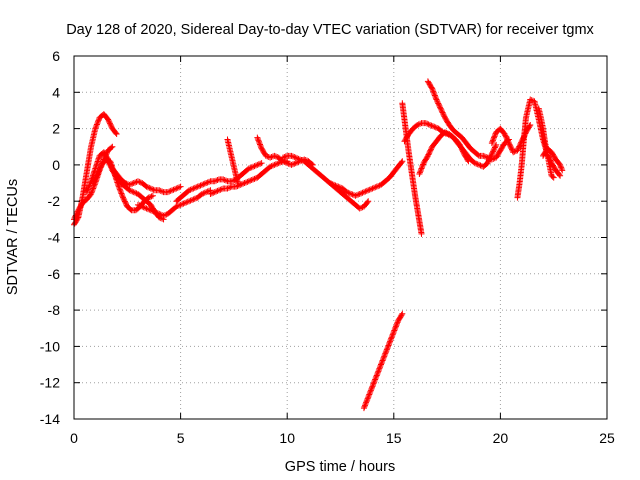  I want to click on x-tick-label: 5, so click(181, 438).